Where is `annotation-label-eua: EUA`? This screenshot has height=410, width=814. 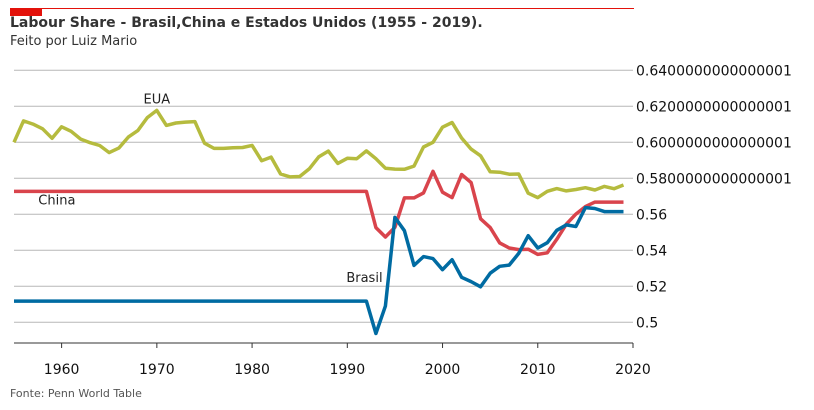 annotation-label-eua: EUA is located at coordinates (157, 100).